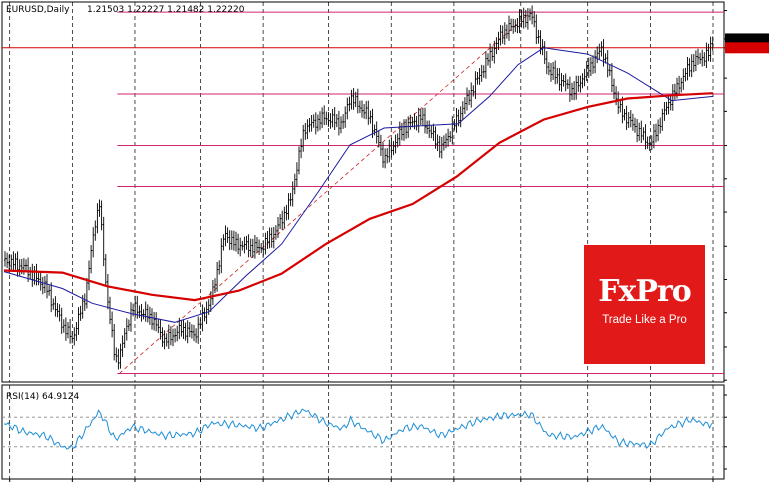 Image resolution: width=770 pixels, height=503 pixels. I want to click on marked-level-box, so click(747, 48).